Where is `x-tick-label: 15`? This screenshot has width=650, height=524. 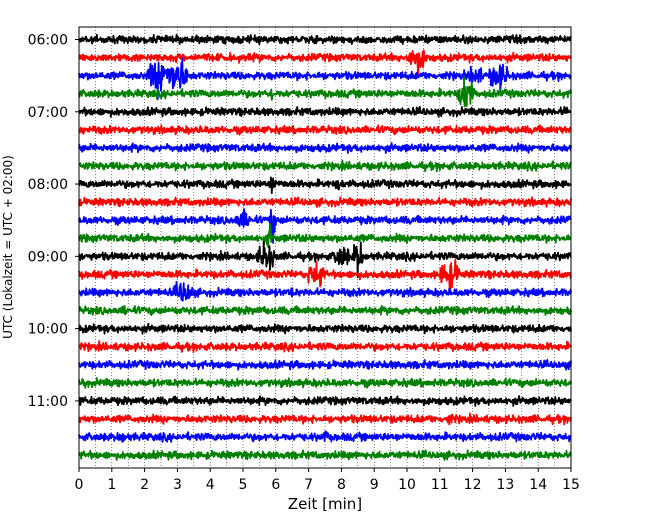 x-tick-label: 15 is located at coordinates (571, 485).